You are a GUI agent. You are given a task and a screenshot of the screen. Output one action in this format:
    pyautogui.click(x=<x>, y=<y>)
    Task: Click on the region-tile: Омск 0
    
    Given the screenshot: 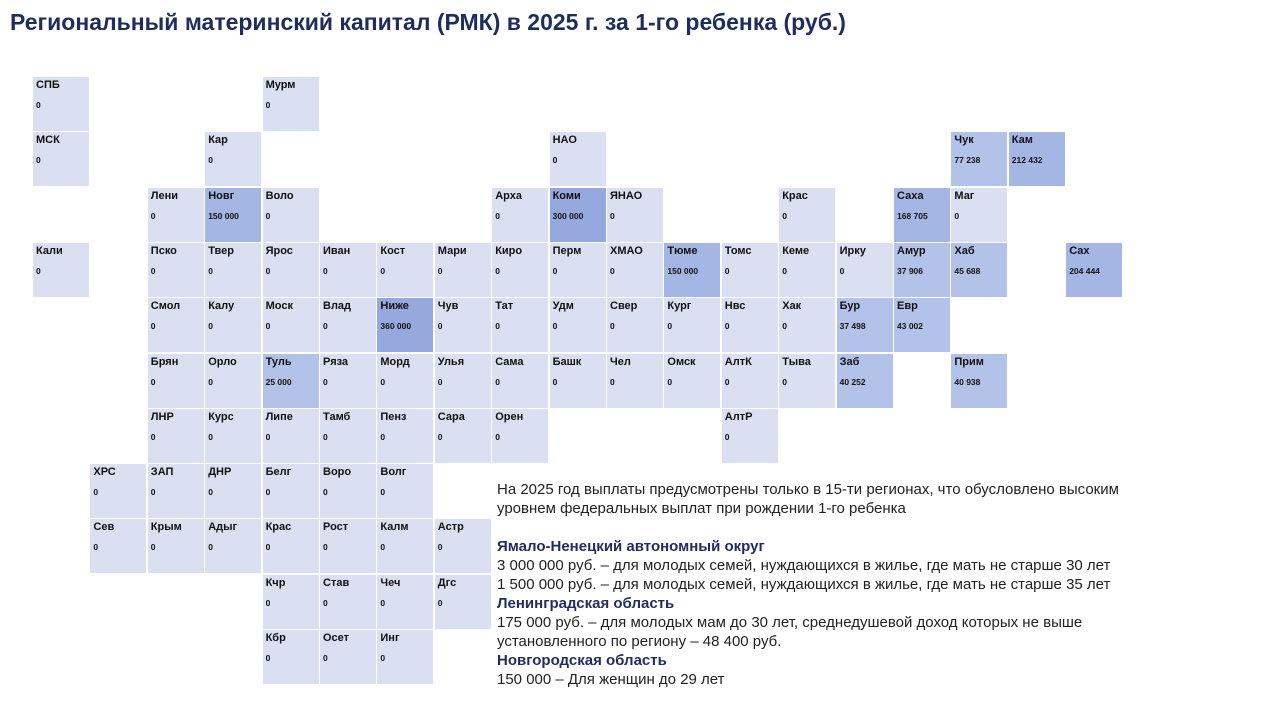 What is the action you would take?
    pyautogui.click(x=692, y=380)
    